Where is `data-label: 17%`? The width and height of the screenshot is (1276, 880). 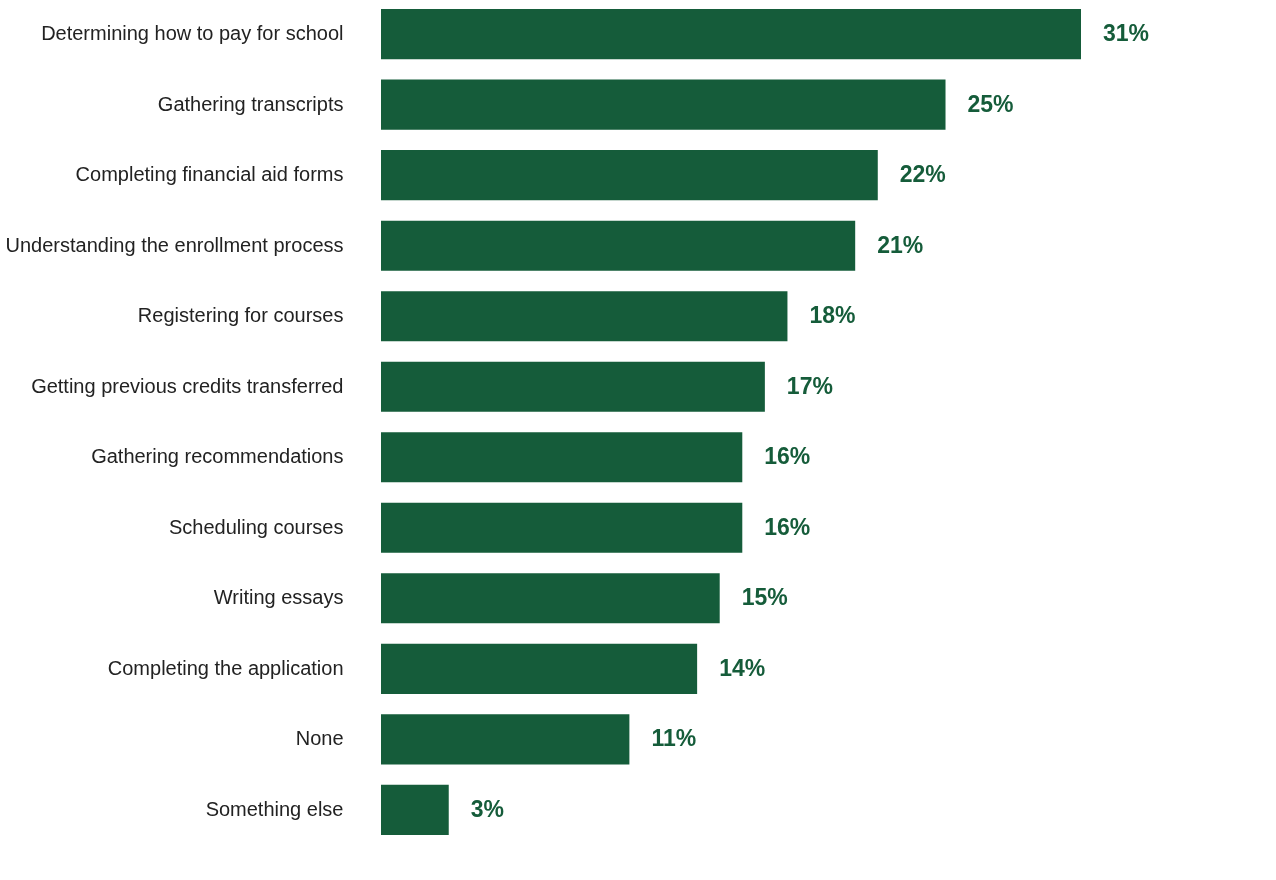
data-label: 17% is located at coordinates (809, 385).